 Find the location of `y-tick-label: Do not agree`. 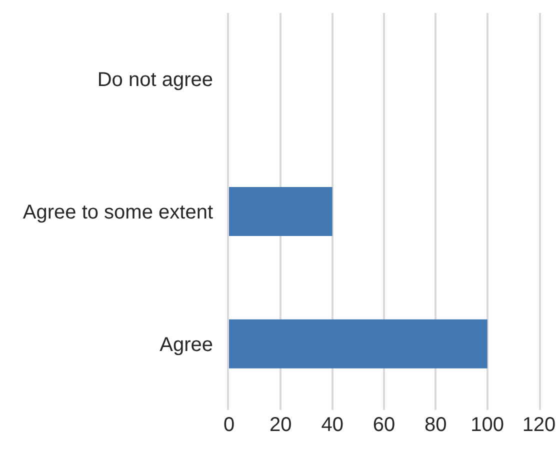

y-tick-label: Do not agree is located at coordinates (155, 80).